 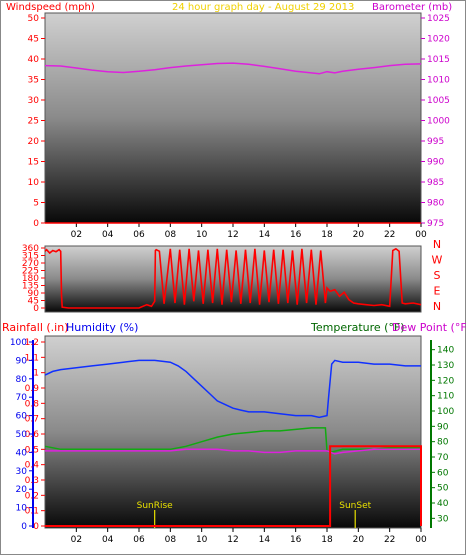 I want to click on rainfall-tick-label: 0.7, so click(x=32, y=420).